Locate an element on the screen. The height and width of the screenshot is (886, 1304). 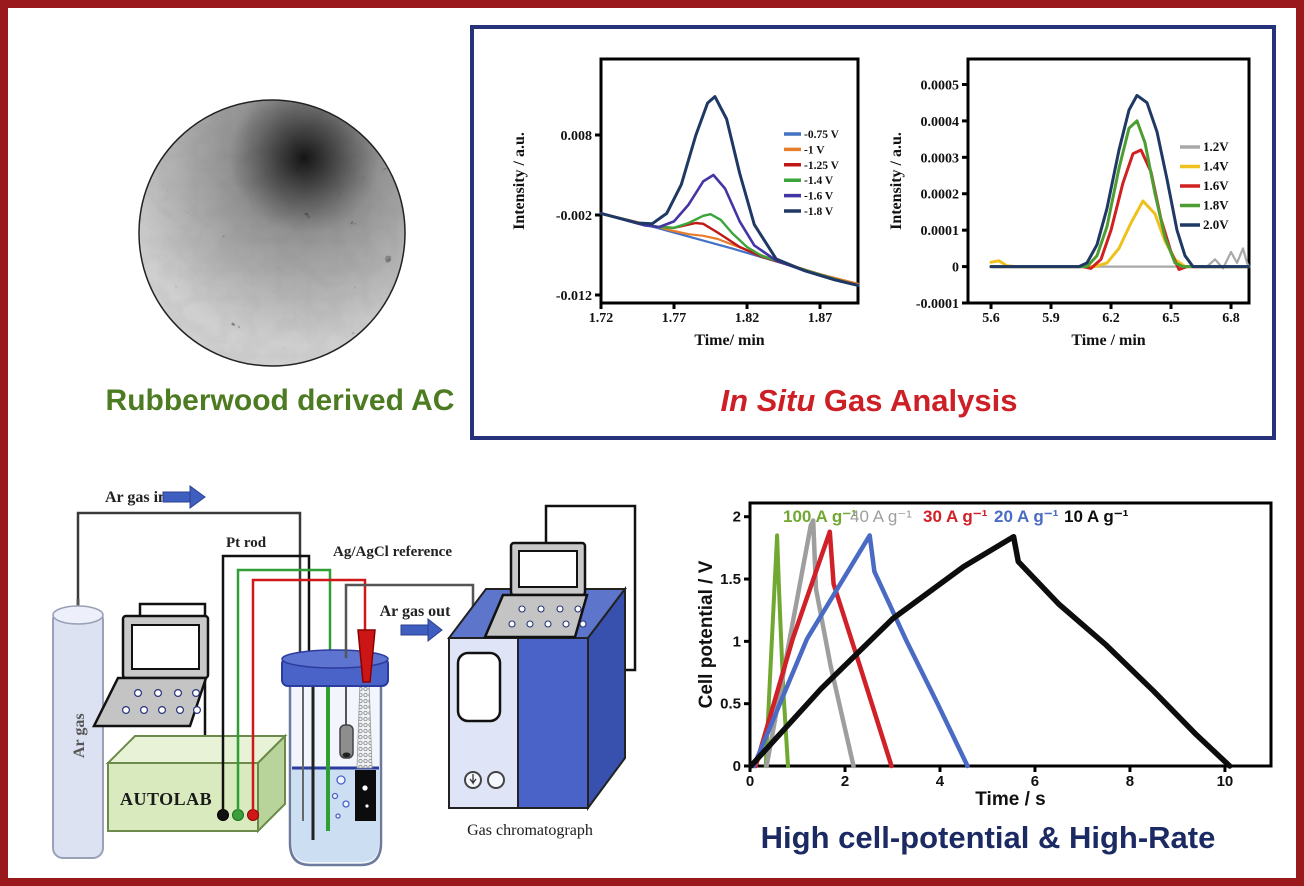
legend-label: -1 V is located at coordinates (814, 150).